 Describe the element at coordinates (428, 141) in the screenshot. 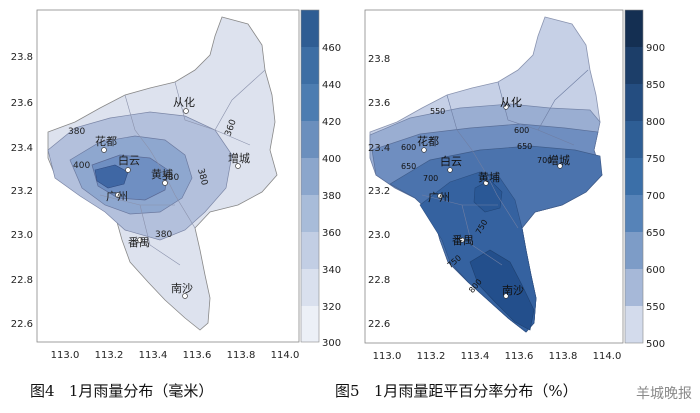

I see `place-huadu: 花都` at that location.